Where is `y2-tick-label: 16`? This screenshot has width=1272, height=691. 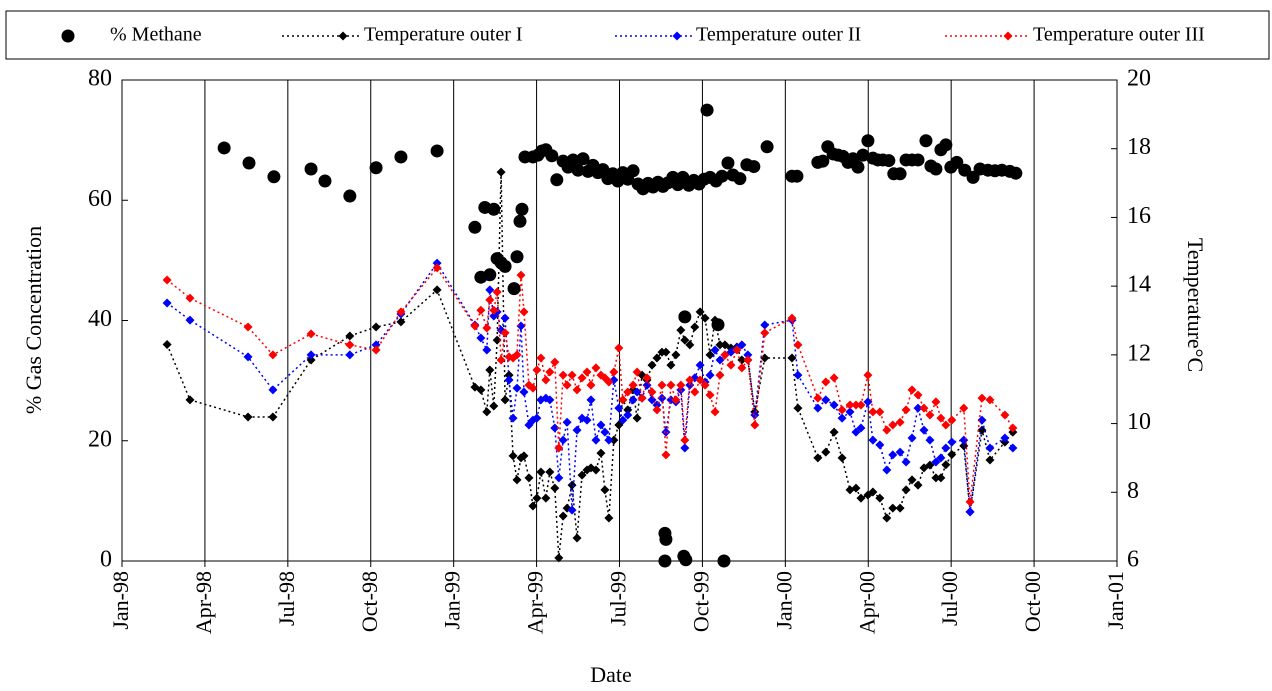
y2-tick-label: 16 is located at coordinates (1139, 216).